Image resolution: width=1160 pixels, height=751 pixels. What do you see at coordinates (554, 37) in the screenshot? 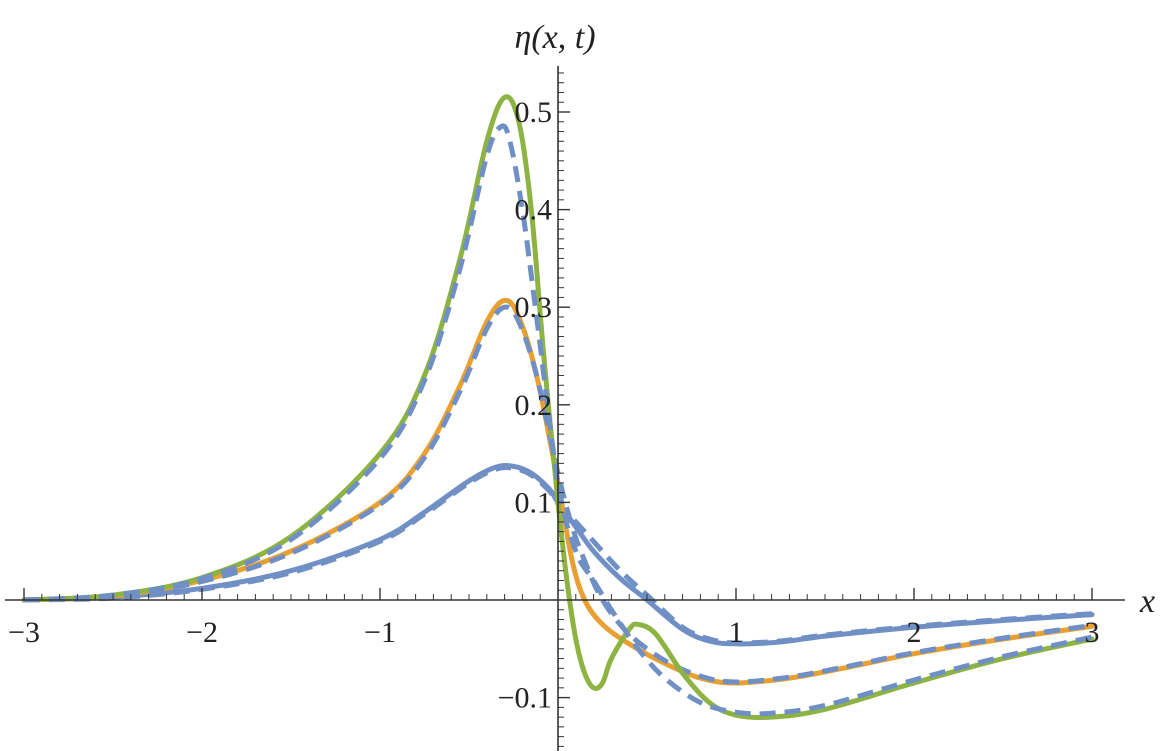
I see `y-axis-label: η(x, t)` at bounding box center [554, 37].